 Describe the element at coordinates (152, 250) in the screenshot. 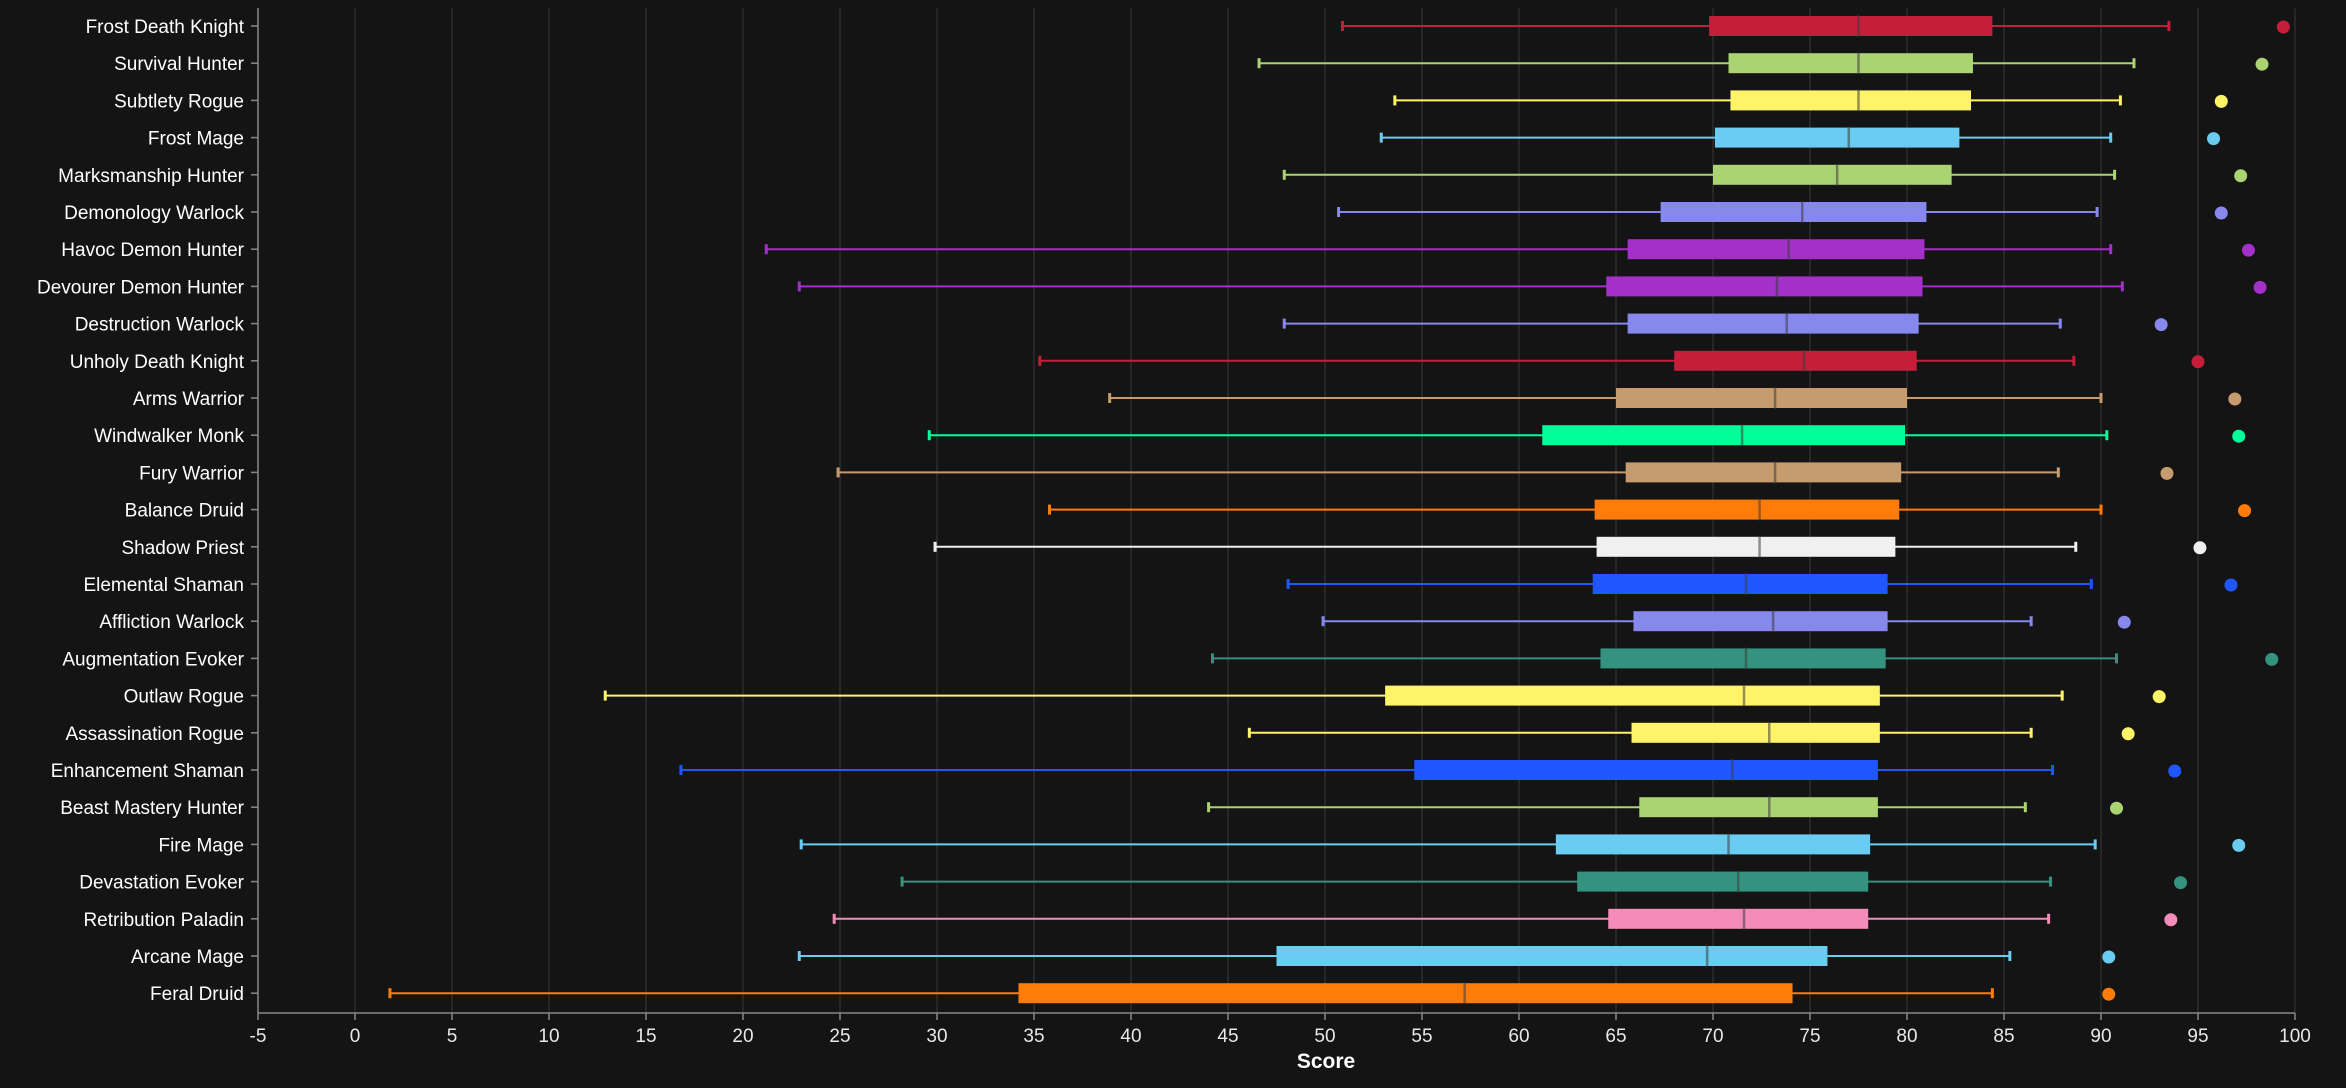

I see `y-tick-label: Havoc Demon Hunter` at that location.